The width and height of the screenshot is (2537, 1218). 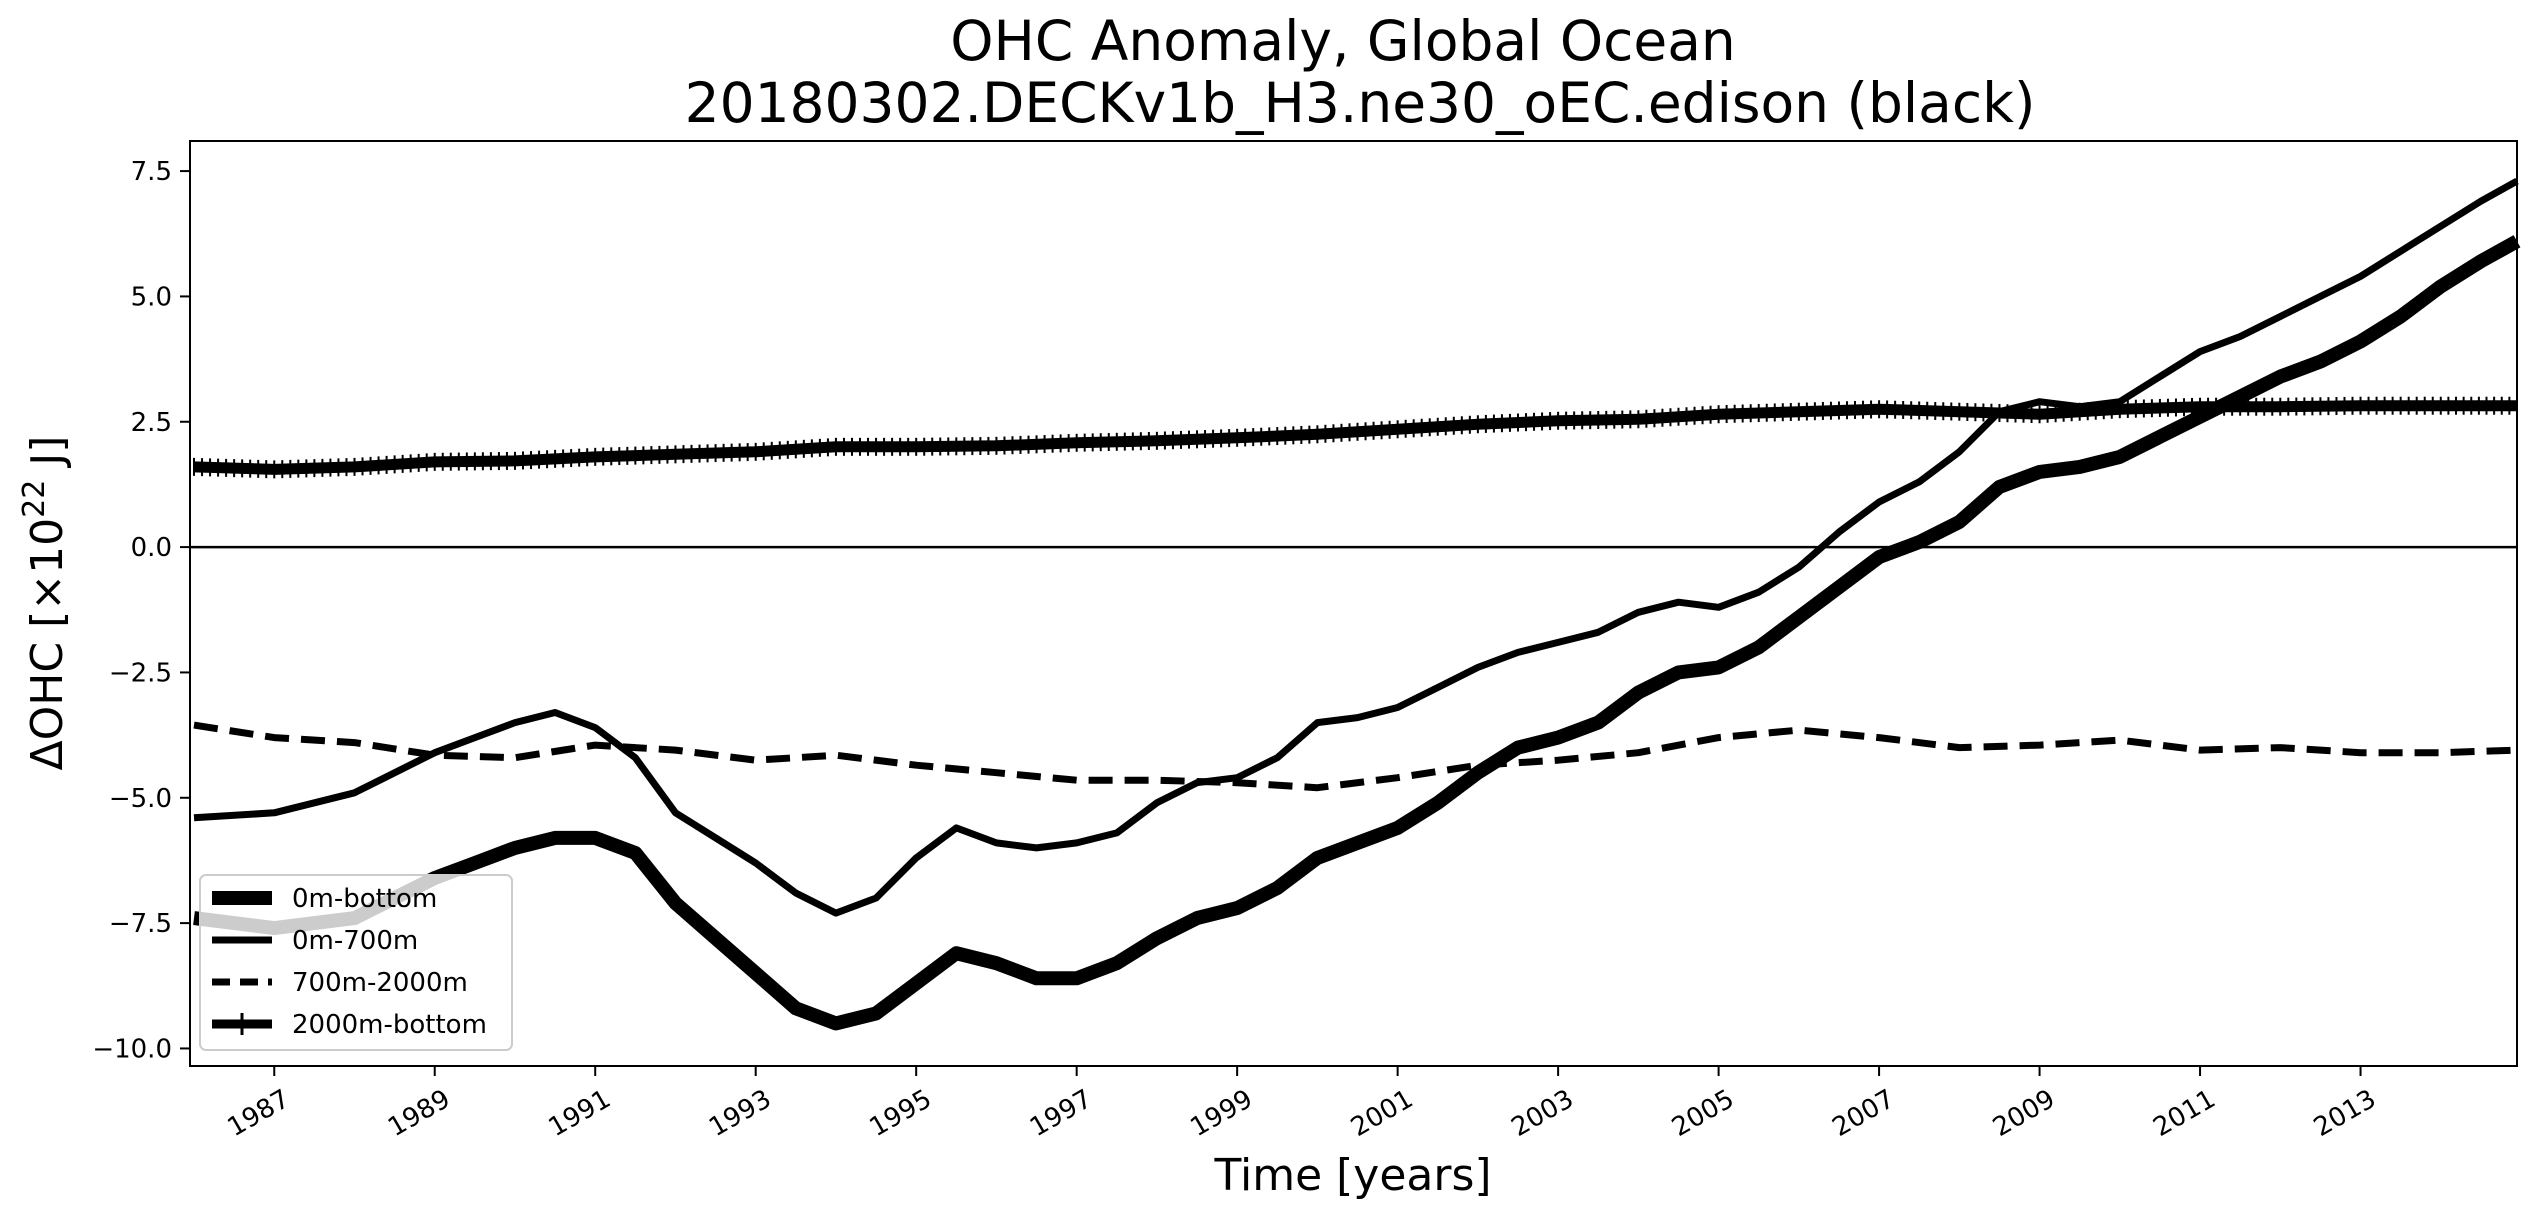 I want to click on y-tick-label: −7.5, so click(x=140, y=924).